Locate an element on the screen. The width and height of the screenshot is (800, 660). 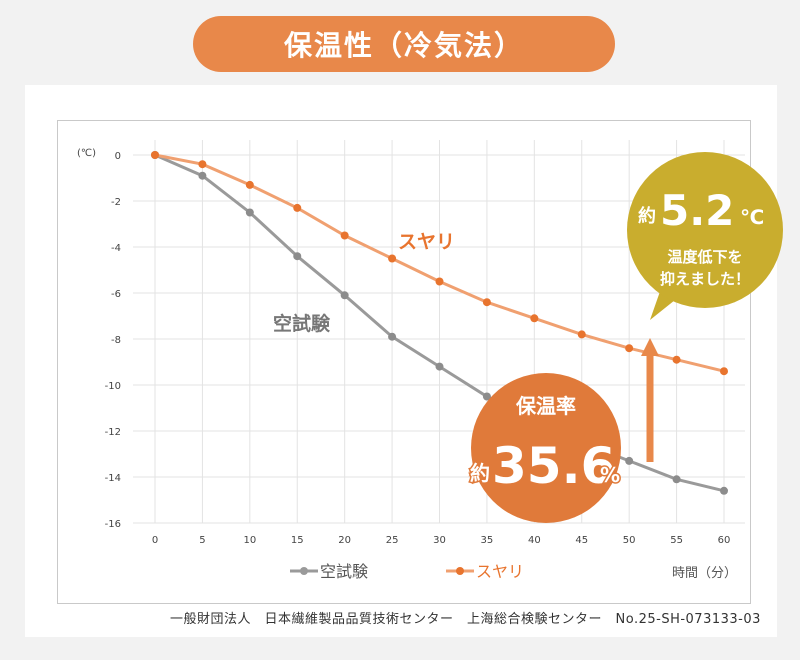
rate-value: 35.6 is located at coordinates (553, 466).